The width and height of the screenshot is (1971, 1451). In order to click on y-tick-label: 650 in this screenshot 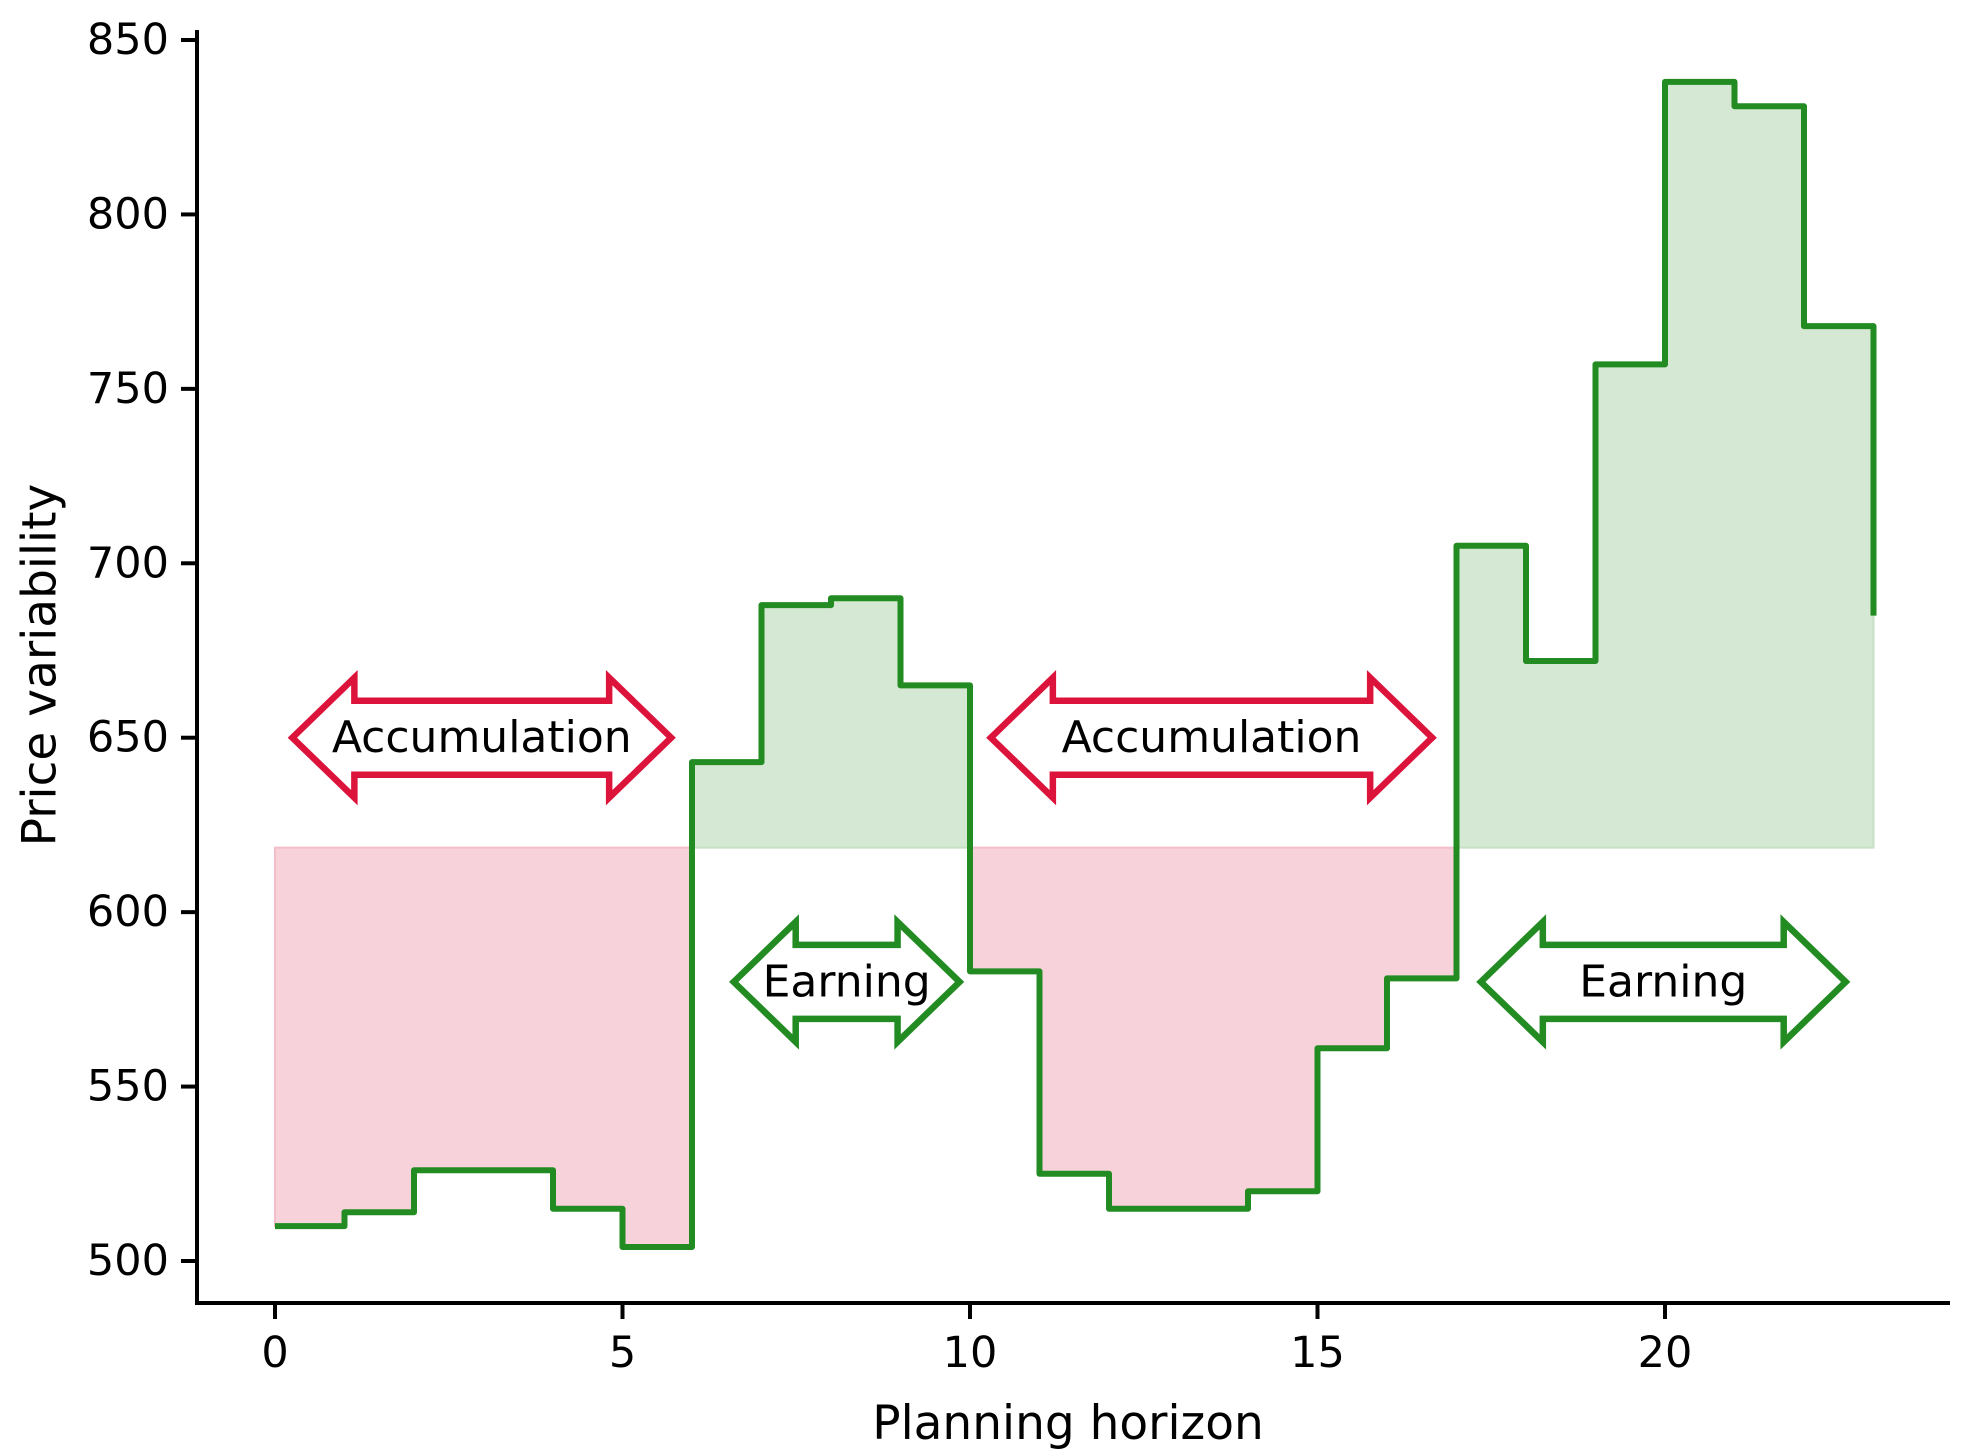, I will do `click(128, 738)`.